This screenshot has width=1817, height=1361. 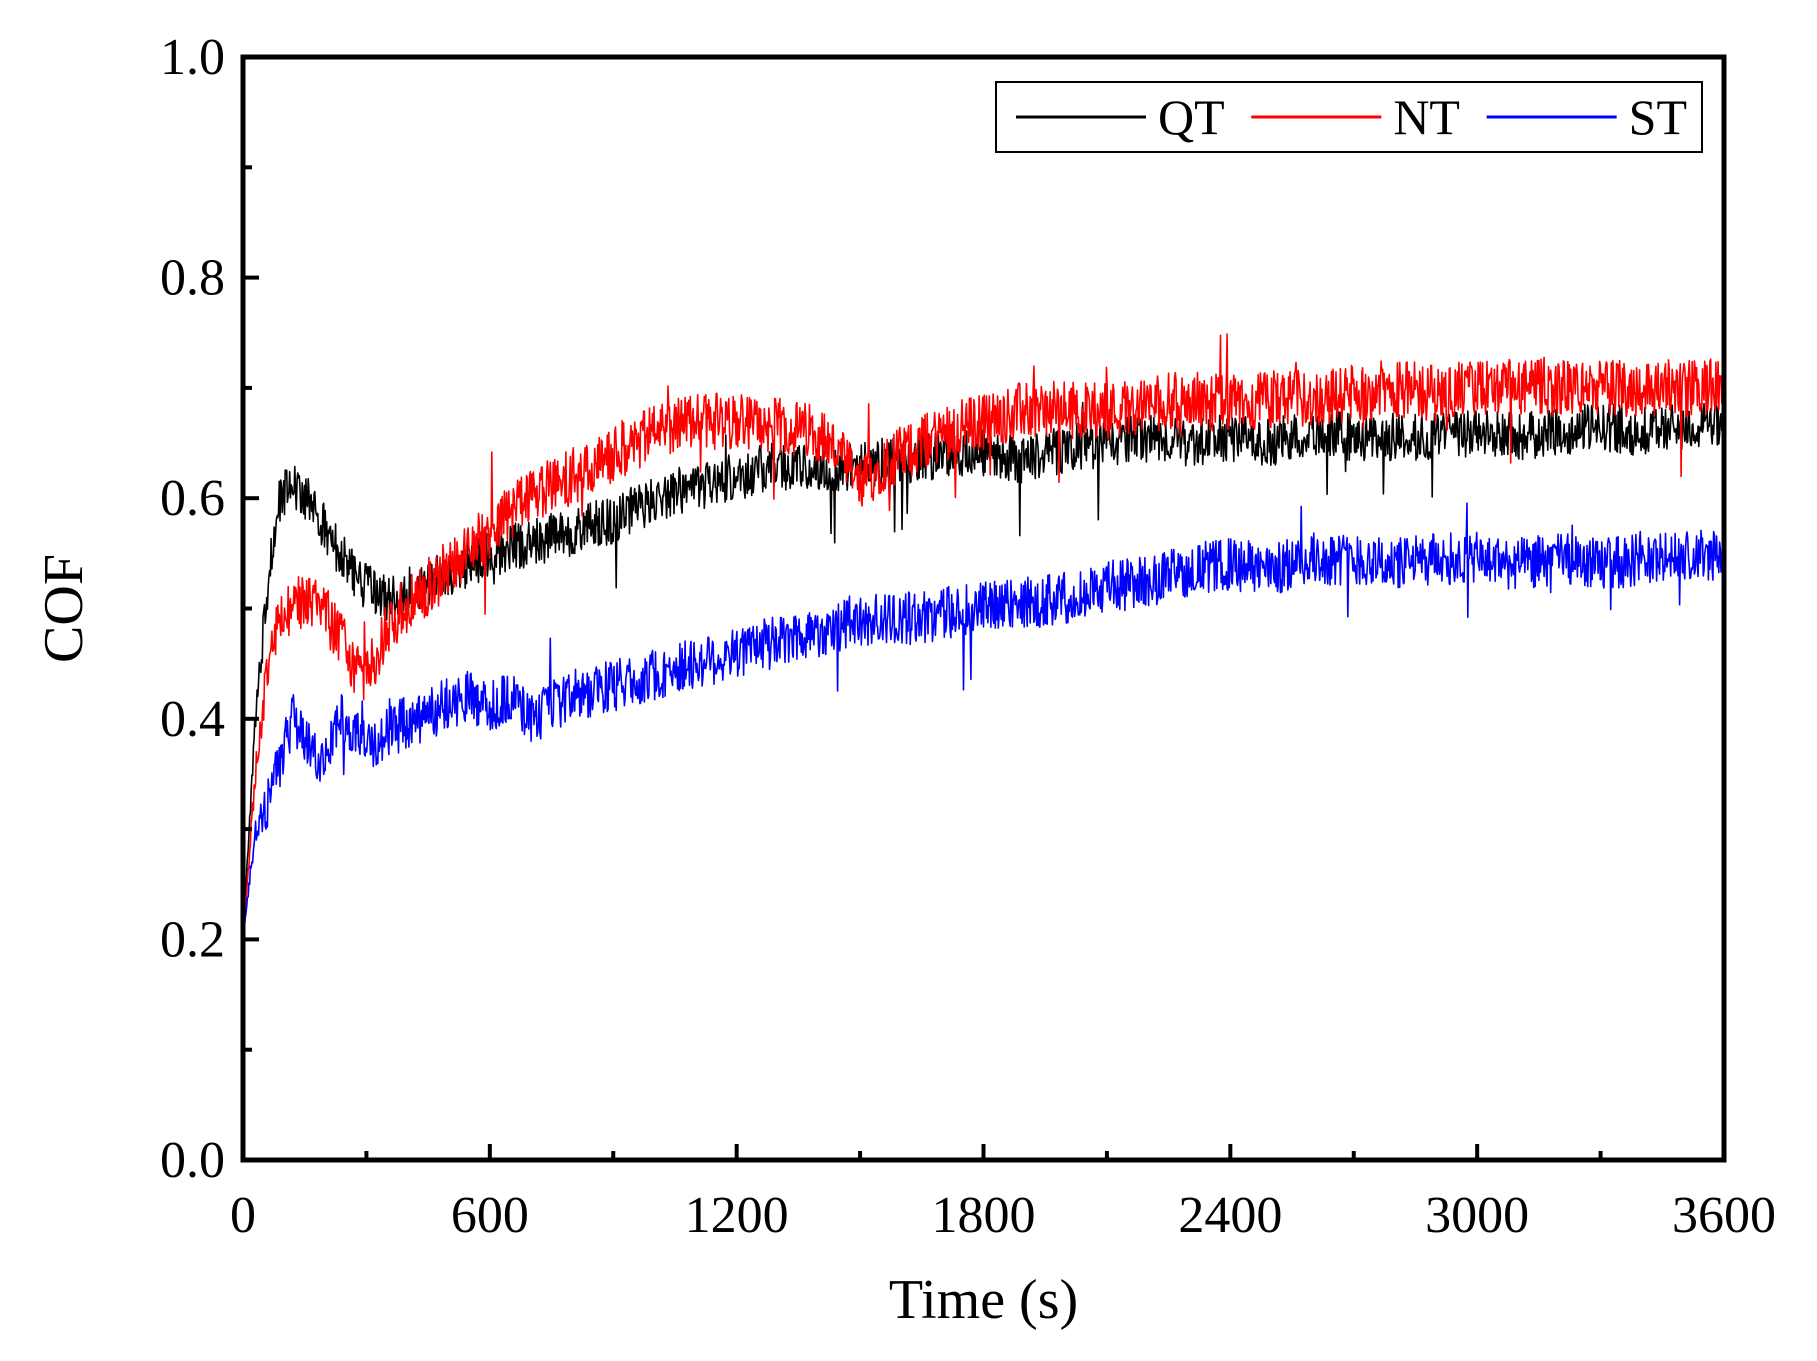 I want to click on x-tick-label: 600, so click(x=490, y=1215).